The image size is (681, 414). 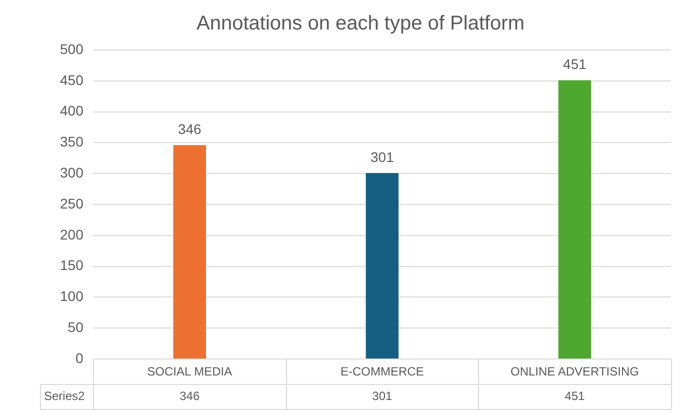 What do you see at coordinates (382, 371) in the screenshot?
I see `x-tick-label: E-COMMERCE` at bounding box center [382, 371].